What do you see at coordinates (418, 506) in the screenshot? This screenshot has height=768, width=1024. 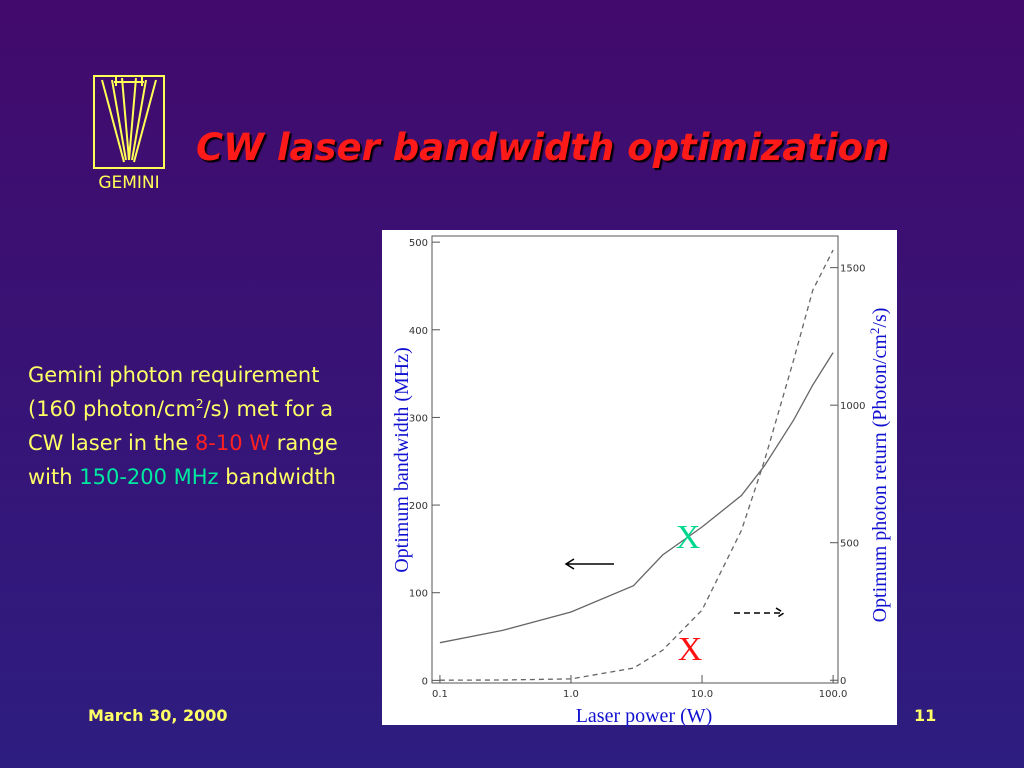 I see `y-tick-label: 200` at bounding box center [418, 506].